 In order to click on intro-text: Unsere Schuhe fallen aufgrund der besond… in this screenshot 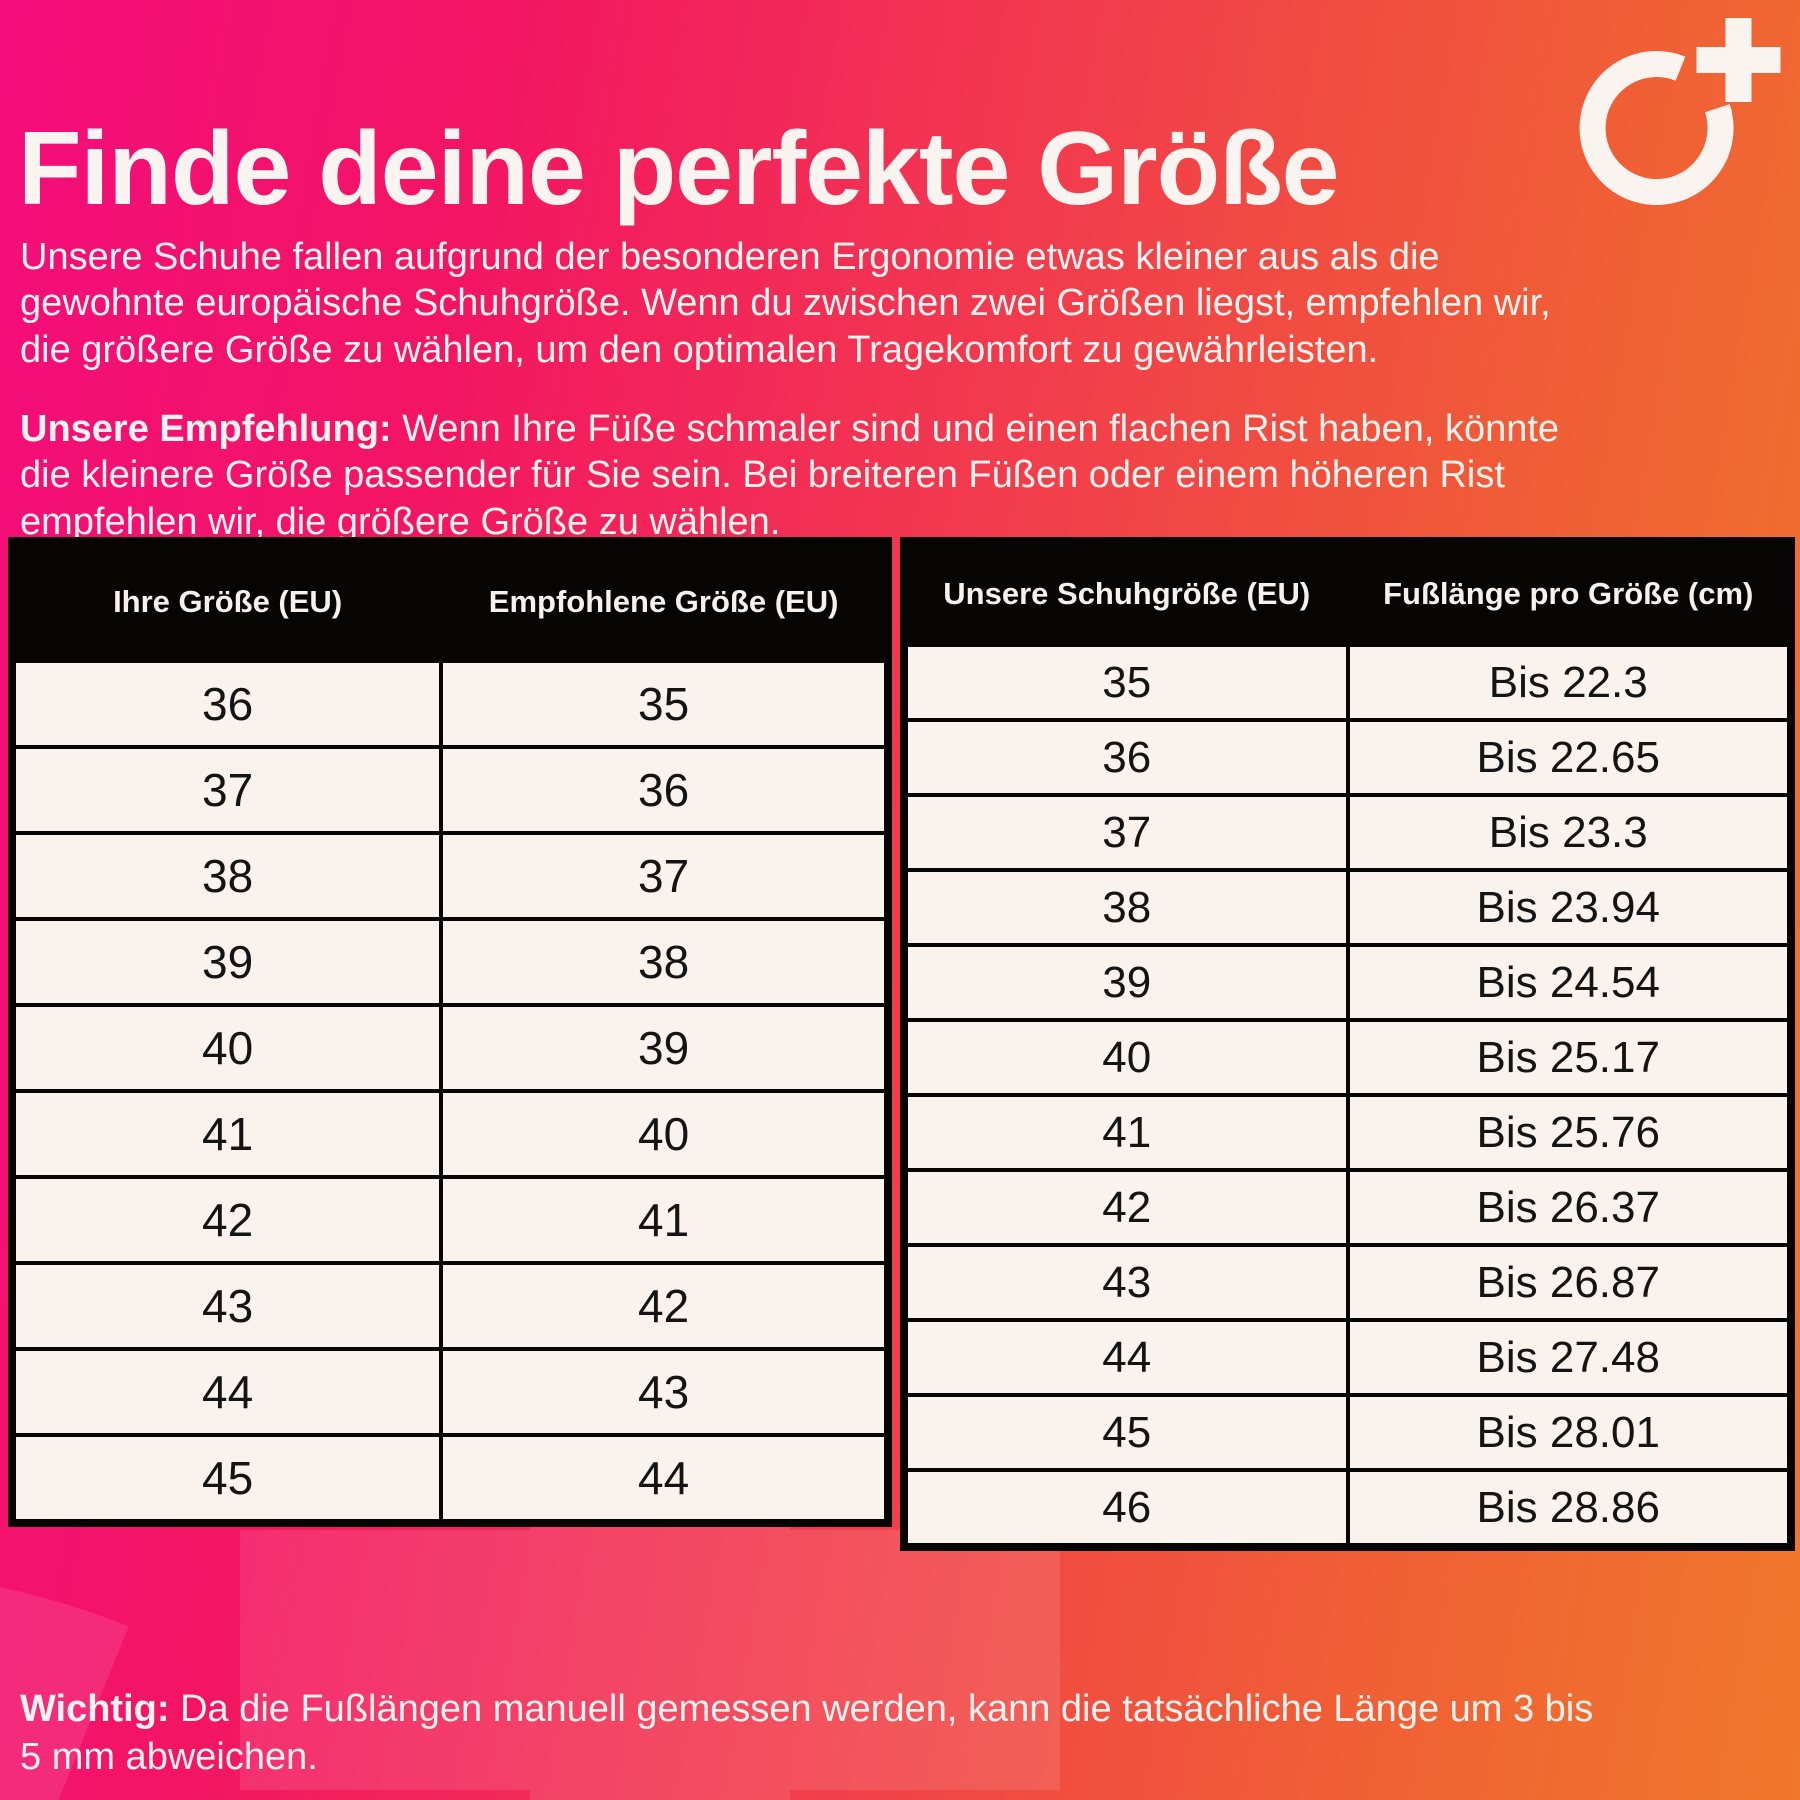, I will do `click(785, 303)`.